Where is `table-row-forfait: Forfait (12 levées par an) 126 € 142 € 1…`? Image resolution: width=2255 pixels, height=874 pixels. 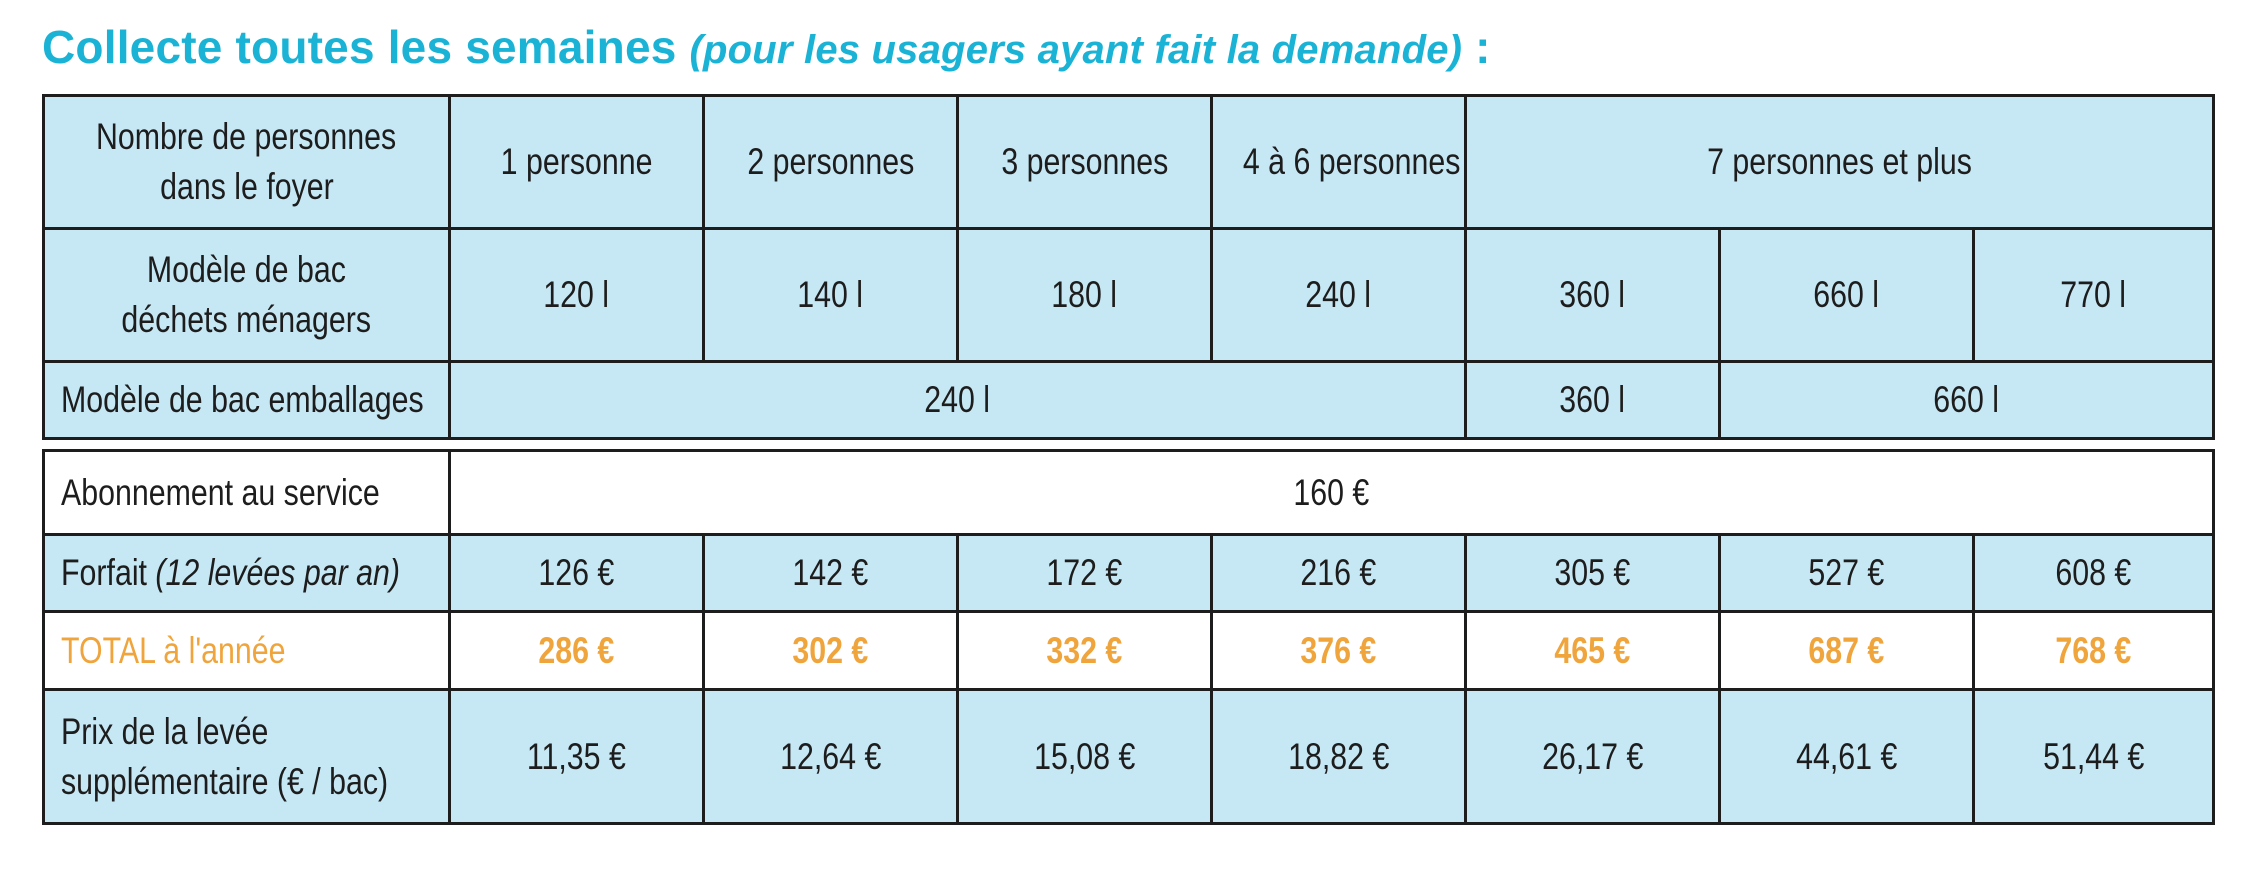 table-row-forfait: Forfait (12 levées par an) 126 € 142 € 1… is located at coordinates (1129, 573).